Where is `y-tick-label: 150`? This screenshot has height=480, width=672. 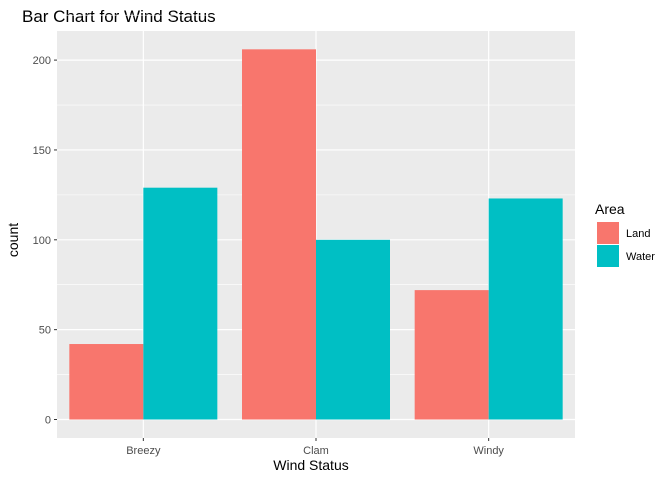
y-tick-label: 150 is located at coordinates (42, 151).